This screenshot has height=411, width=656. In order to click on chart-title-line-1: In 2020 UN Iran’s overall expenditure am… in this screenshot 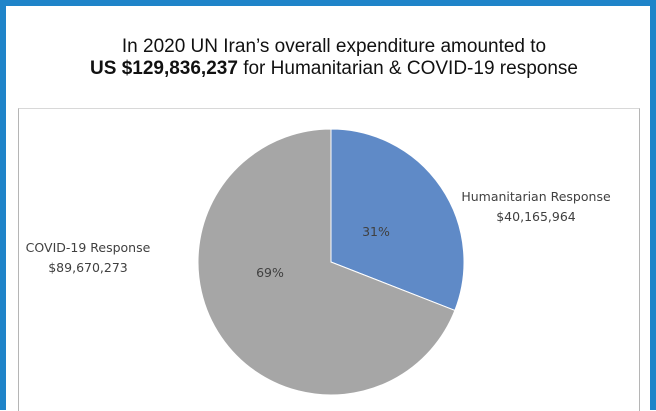, I will do `click(334, 46)`.